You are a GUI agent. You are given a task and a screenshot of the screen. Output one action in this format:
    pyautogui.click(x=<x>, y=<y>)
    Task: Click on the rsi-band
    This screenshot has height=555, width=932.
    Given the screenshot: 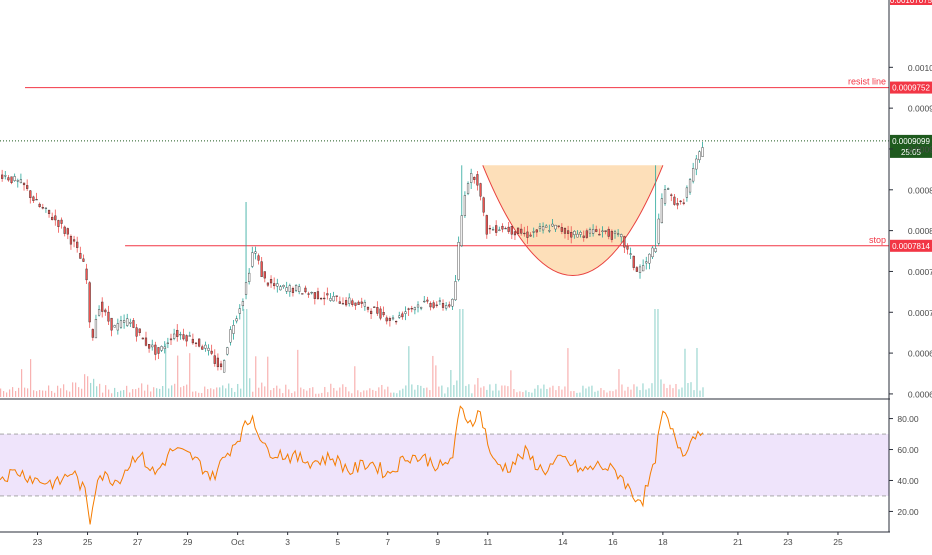 What is the action you would take?
    pyautogui.click(x=444, y=465)
    